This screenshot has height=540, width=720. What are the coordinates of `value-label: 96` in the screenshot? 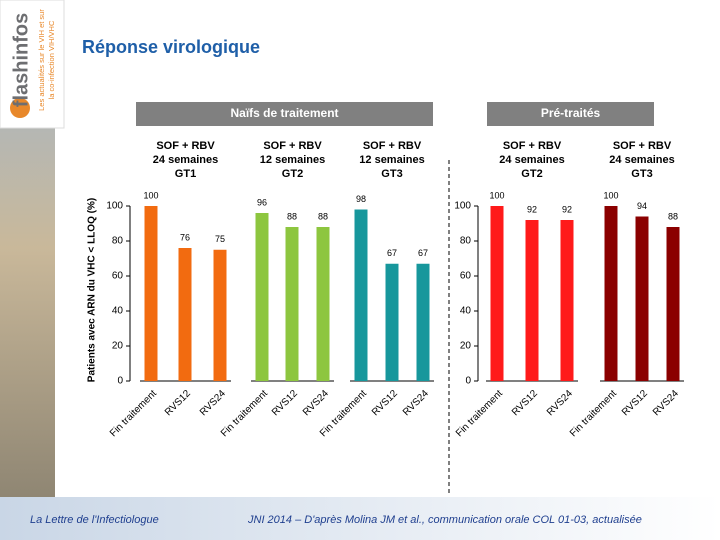 It's located at (262, 202).